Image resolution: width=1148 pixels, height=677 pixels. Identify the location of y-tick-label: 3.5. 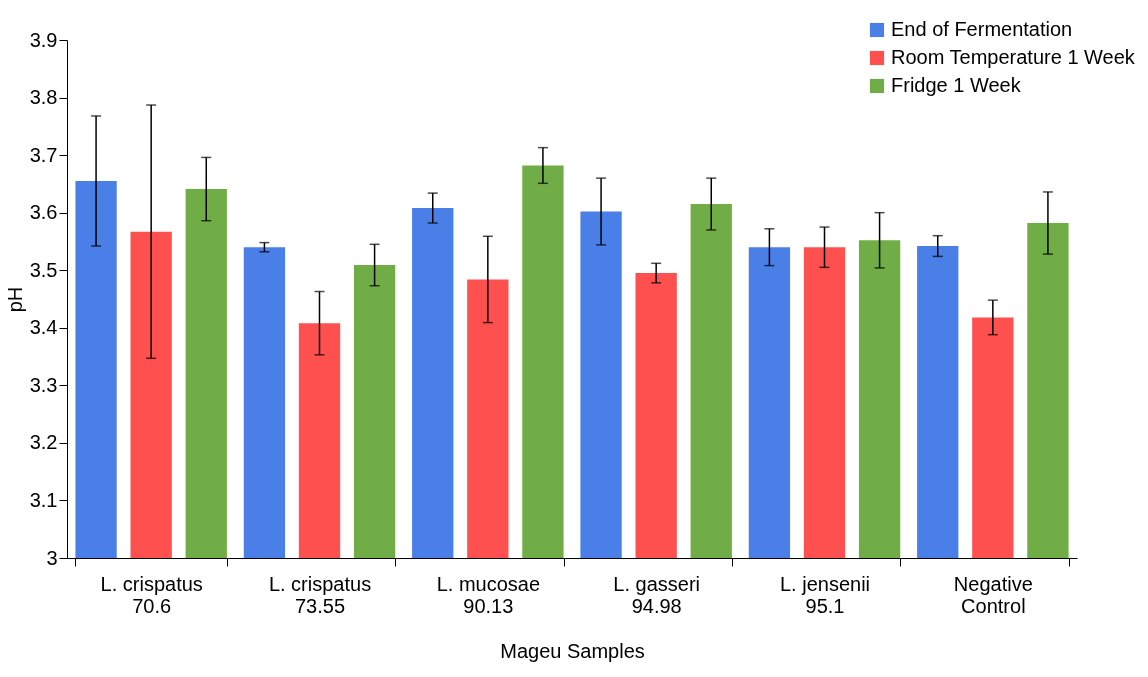
(43, 269).